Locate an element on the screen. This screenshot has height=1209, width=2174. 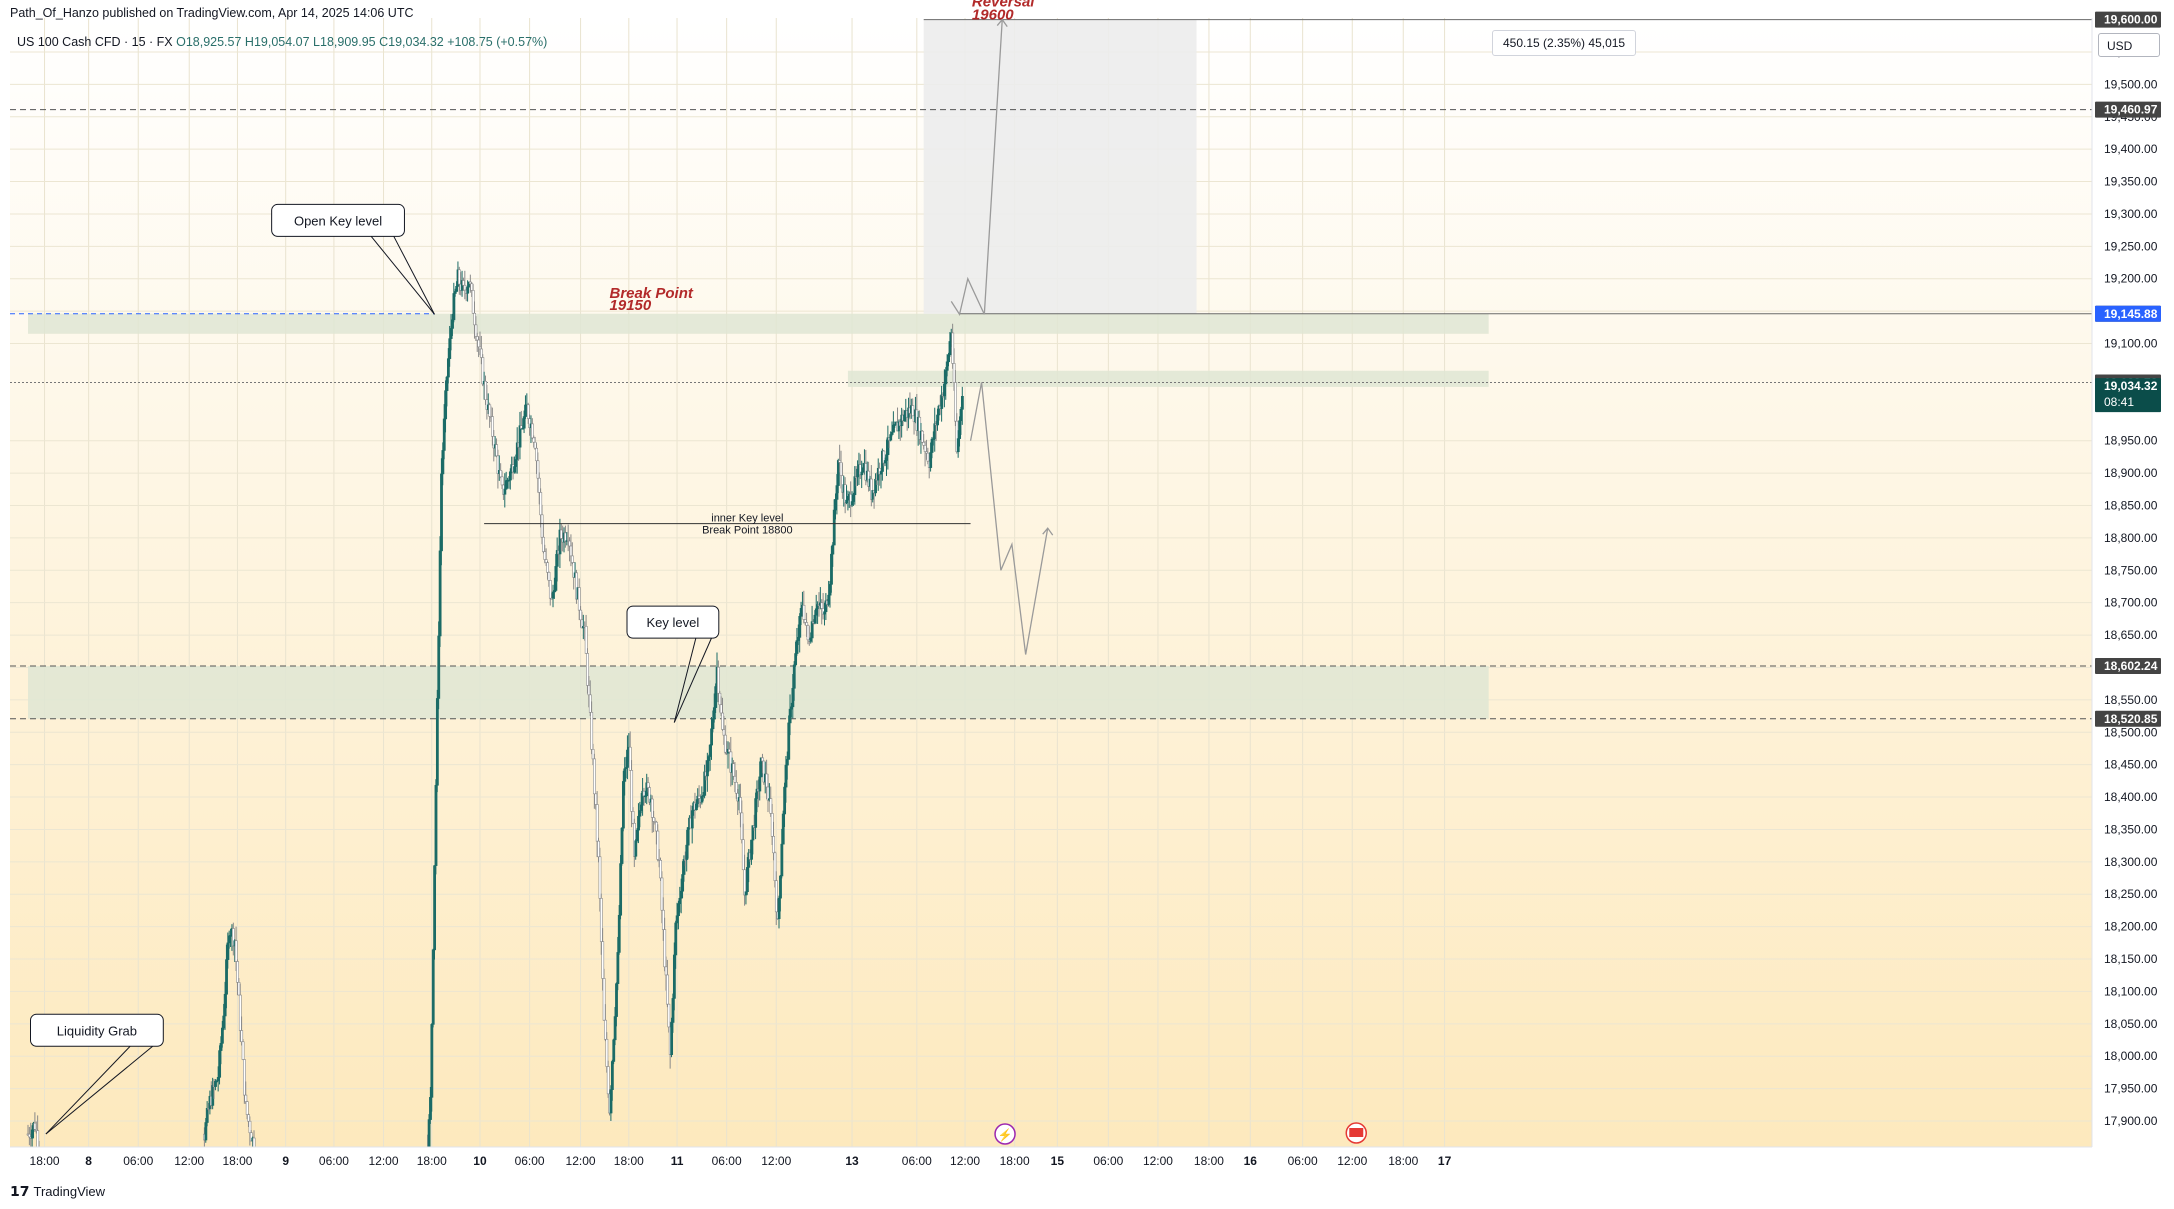
price-tick-label: 19,100.00 is located at coordinates (2131, 344).